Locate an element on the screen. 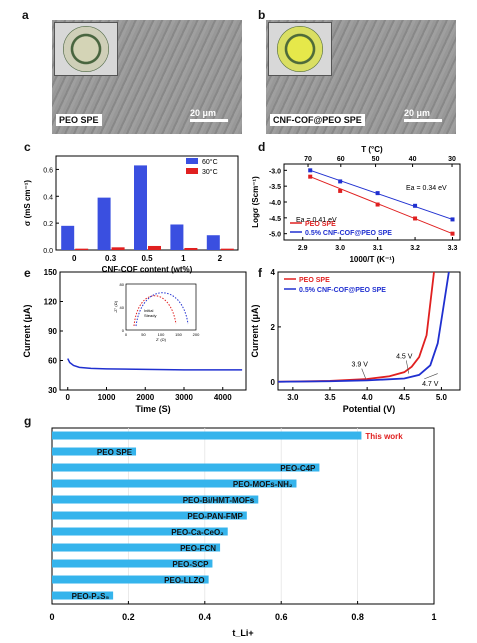  panel-b-label: b is located at coordinates (262, 15).